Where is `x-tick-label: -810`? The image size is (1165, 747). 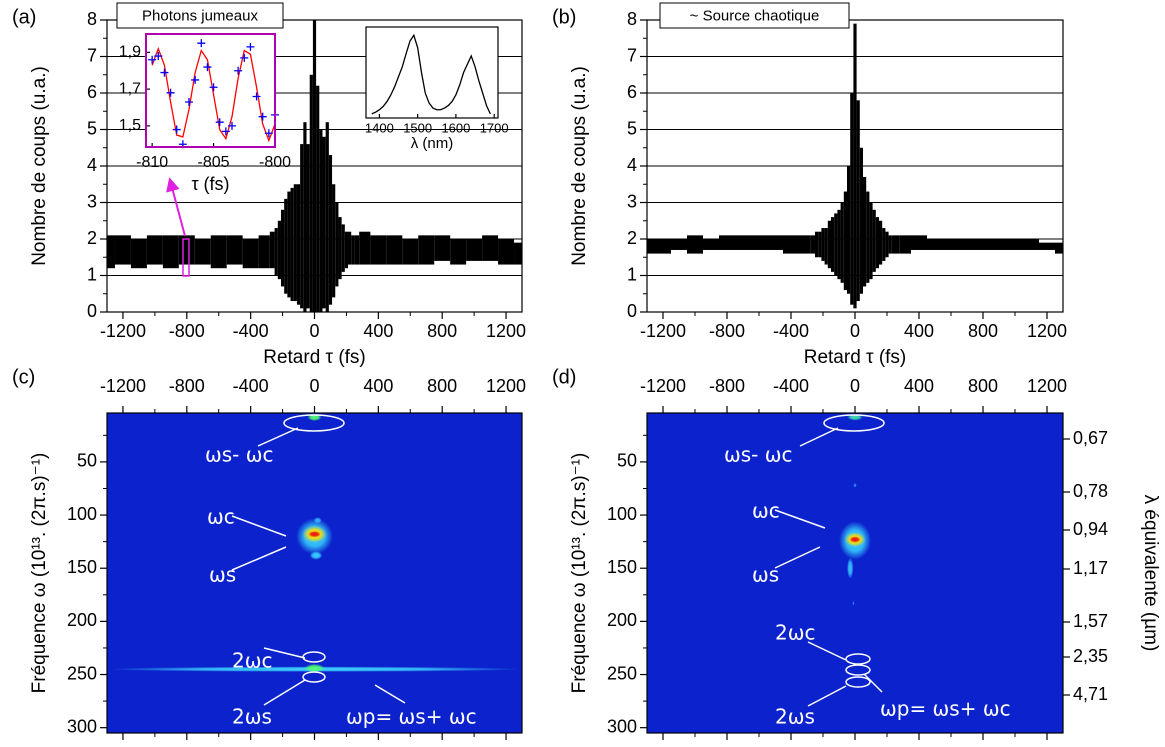 x-tick-label: -810 is located at coordinates (152, 162).